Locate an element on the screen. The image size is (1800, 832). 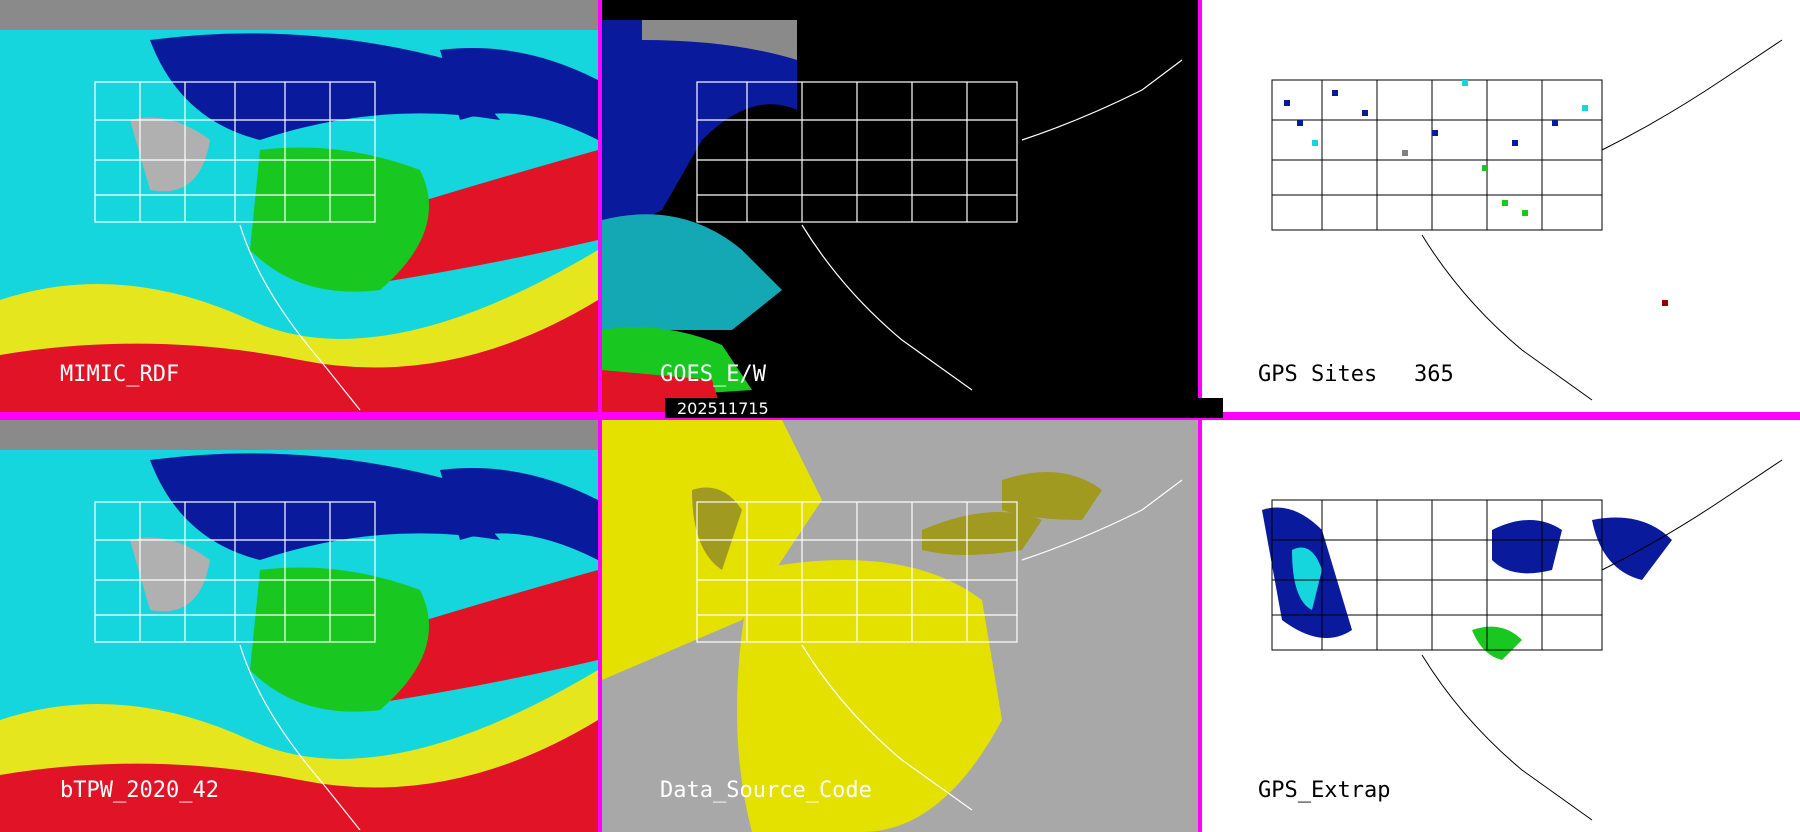
timestamp-bar: 202511715 is located at coordinates (944, 408).